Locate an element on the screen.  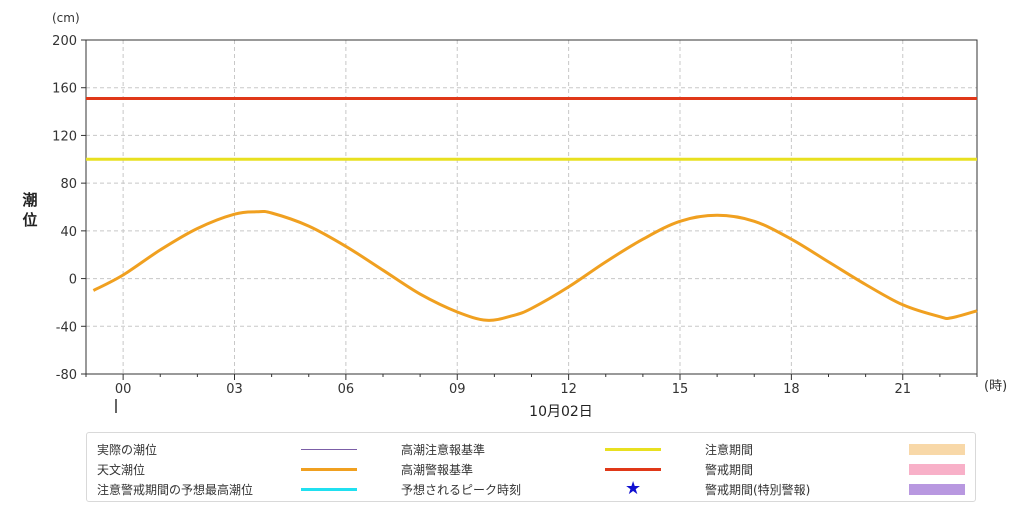
y-tick-label: 80 is located at coordinates (68, 184).